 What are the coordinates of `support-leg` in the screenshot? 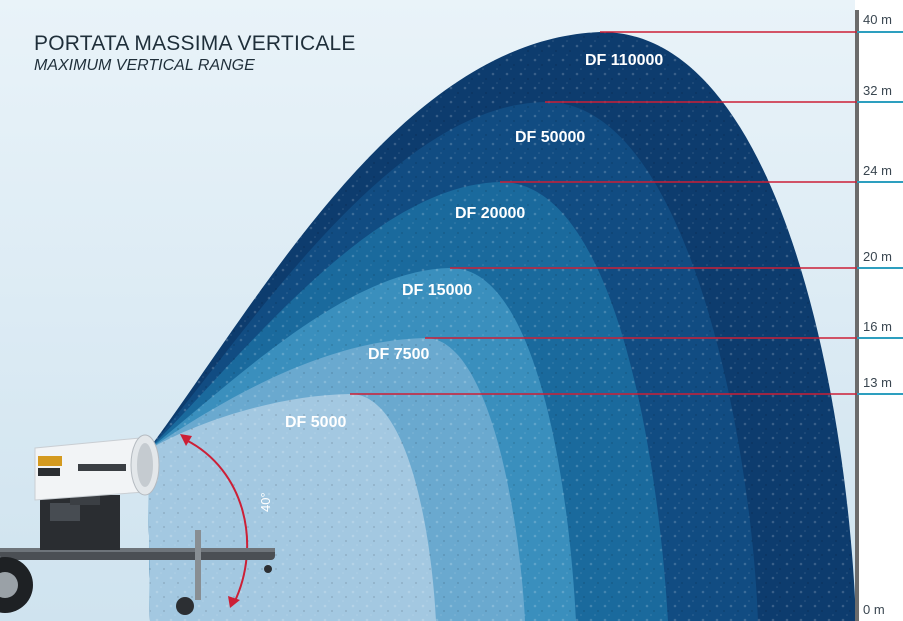 It's located at (198, 565).